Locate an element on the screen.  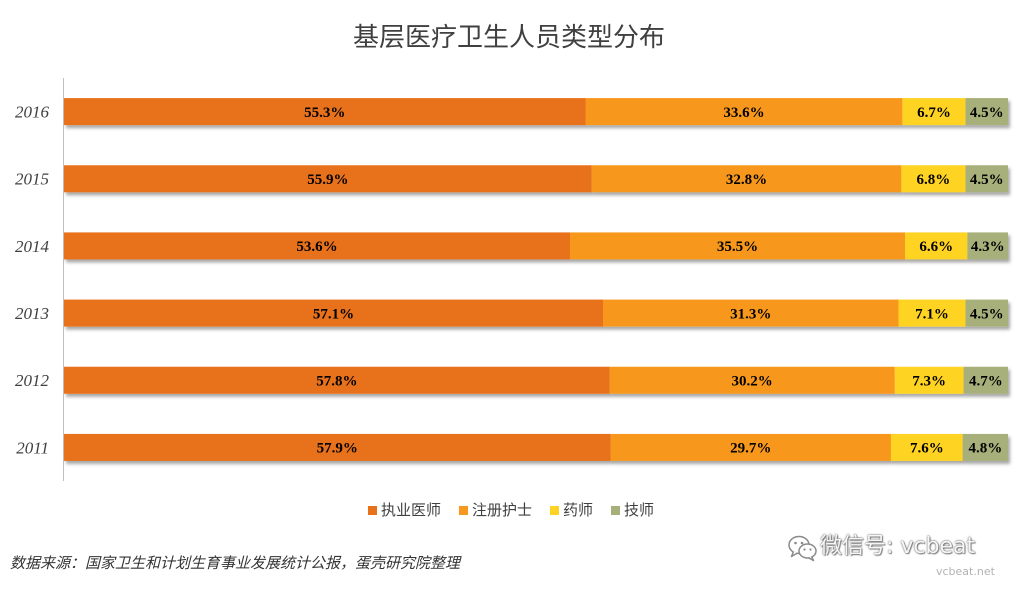
data-label-2015-s2: 6.8% is located at coordinates (934, 180).